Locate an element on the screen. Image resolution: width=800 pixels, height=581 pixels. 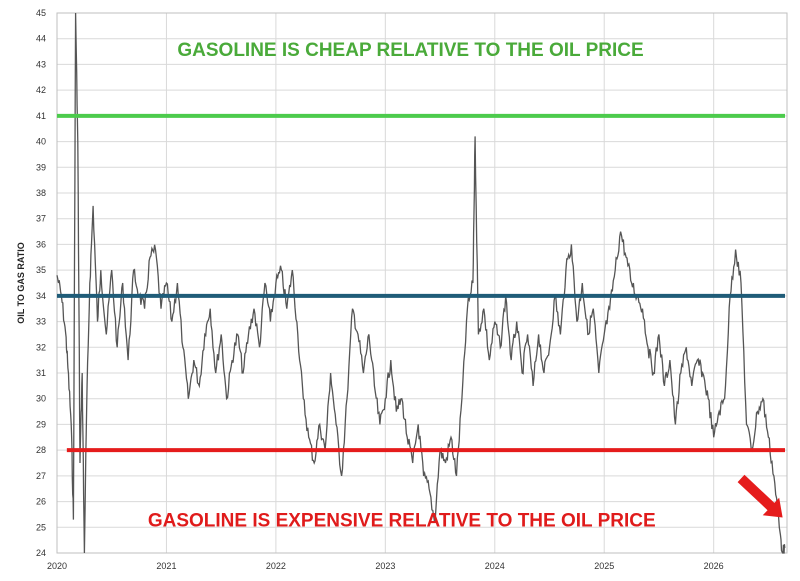
y-tick-label: 36 is located at coordinates (41, 244).